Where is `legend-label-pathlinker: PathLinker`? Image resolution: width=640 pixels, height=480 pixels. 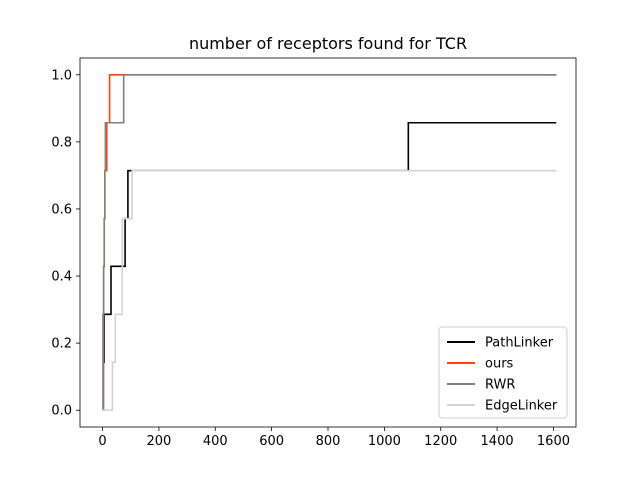
legend-label-pathlinker: PathLinker is located at coordinates (519, 343).